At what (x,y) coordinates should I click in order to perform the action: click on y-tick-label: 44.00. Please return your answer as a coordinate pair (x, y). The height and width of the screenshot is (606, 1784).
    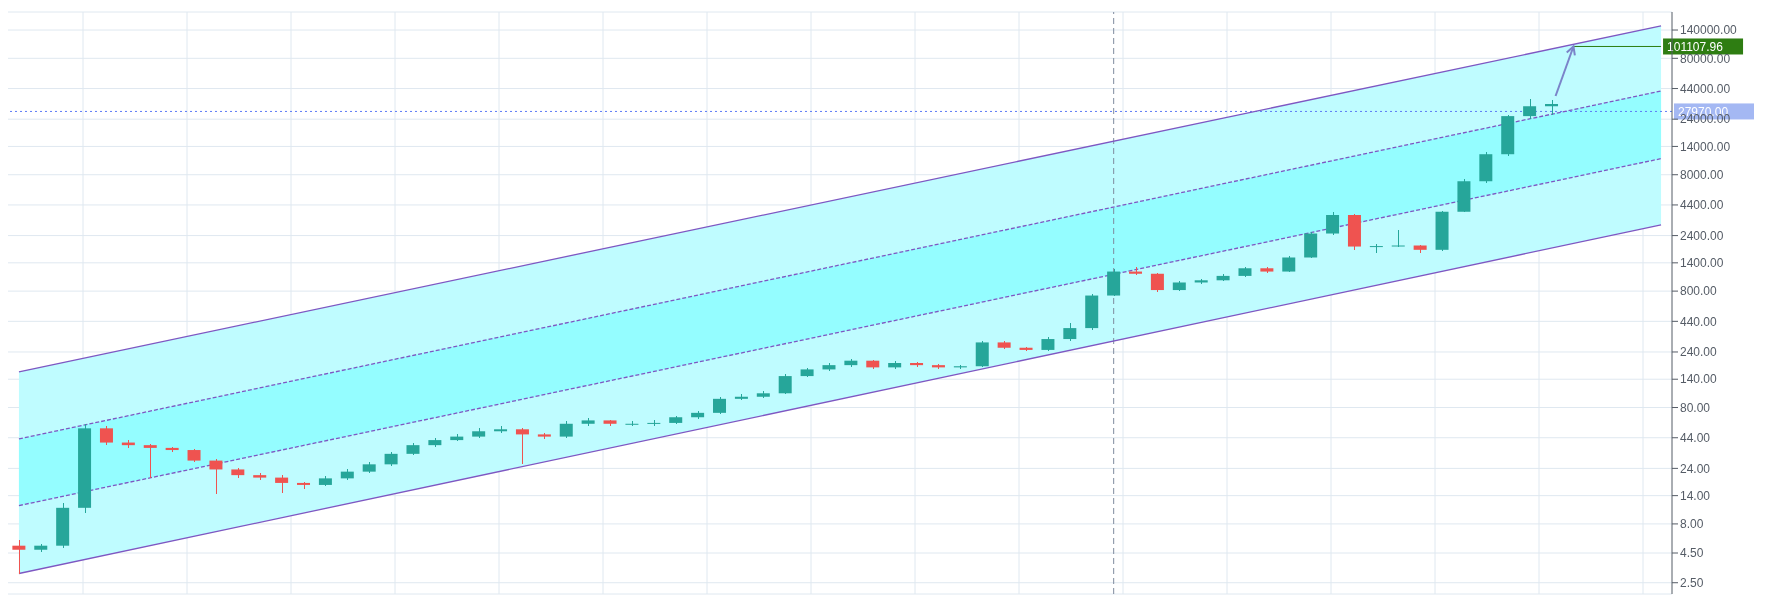
    Looking at the image, I should click on (1695, 438).